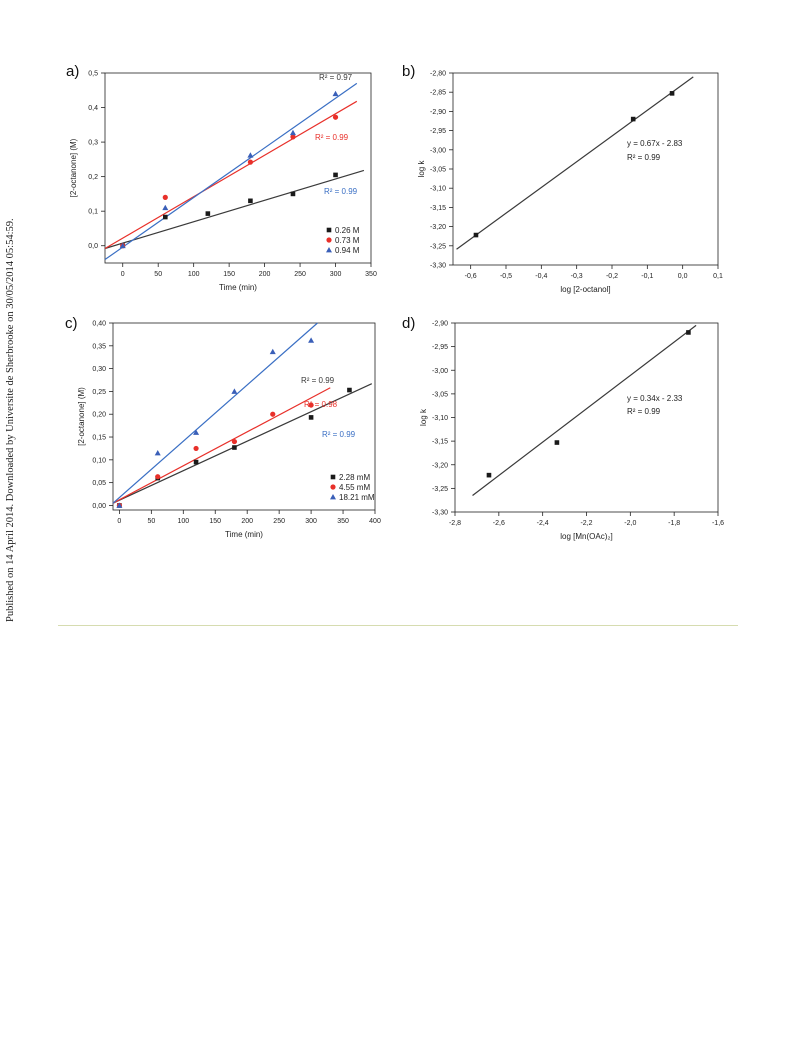  Describe the element at coordinates (73, 167) in the screenshot. I see `y-axis-label: [2-octanone] (M)` at that location.